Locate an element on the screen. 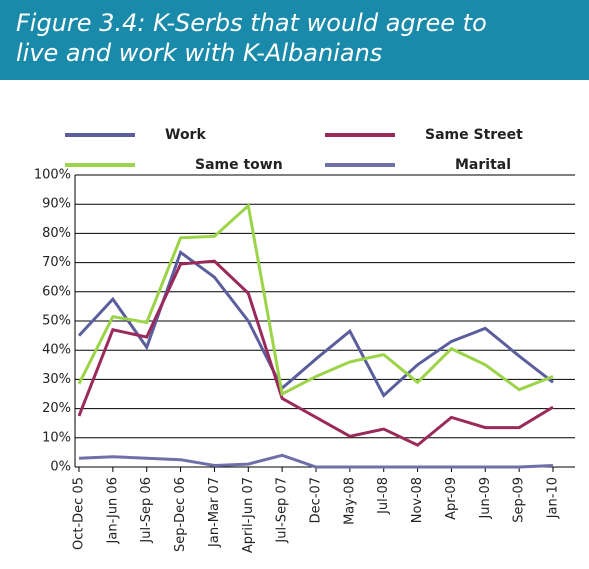 Image resolution: width=589 pixels, height=569 pixels. x-tick-label: Jan-10 is located at coordinates (553, 498).